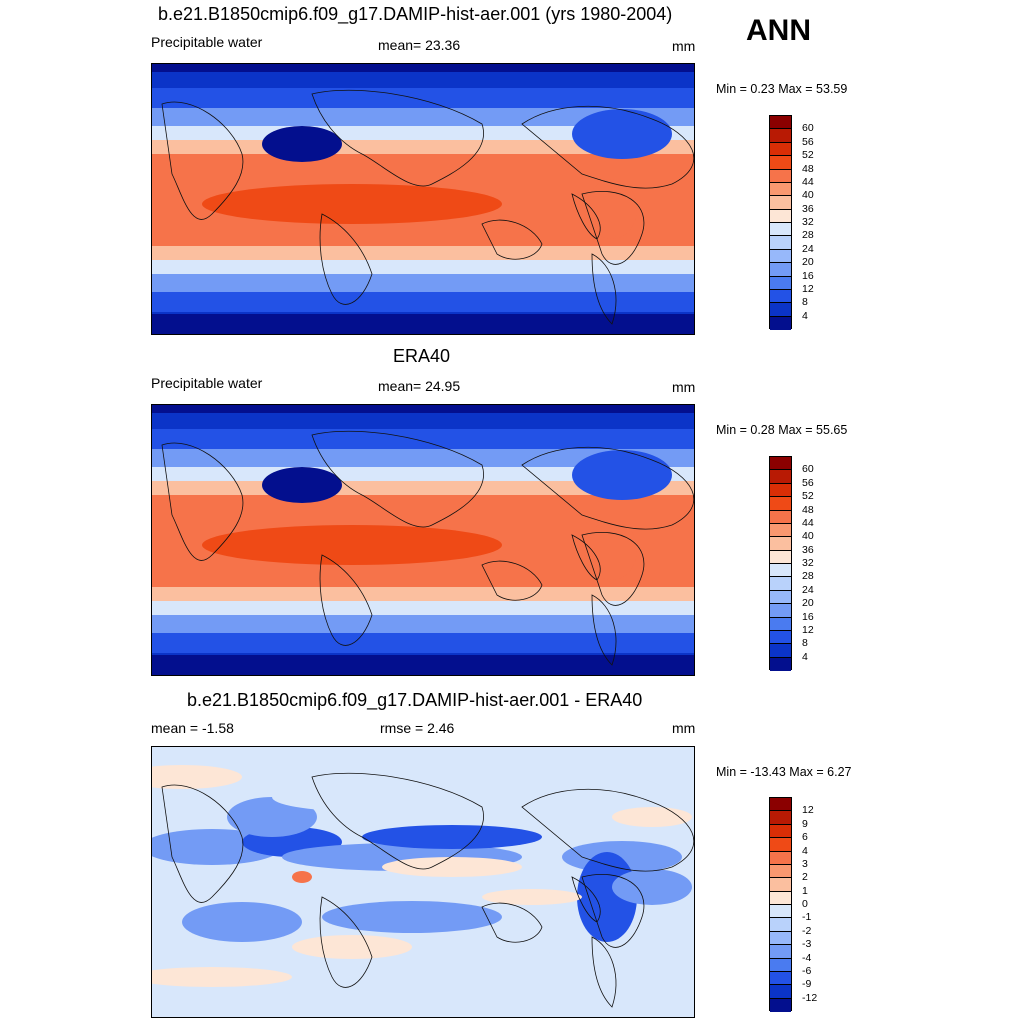 This screenshot has height=1024, width=1024. Describe the element at coordinates (808, 603) in the screenshot. I see `colorbar-tick-label: 20` at that location.